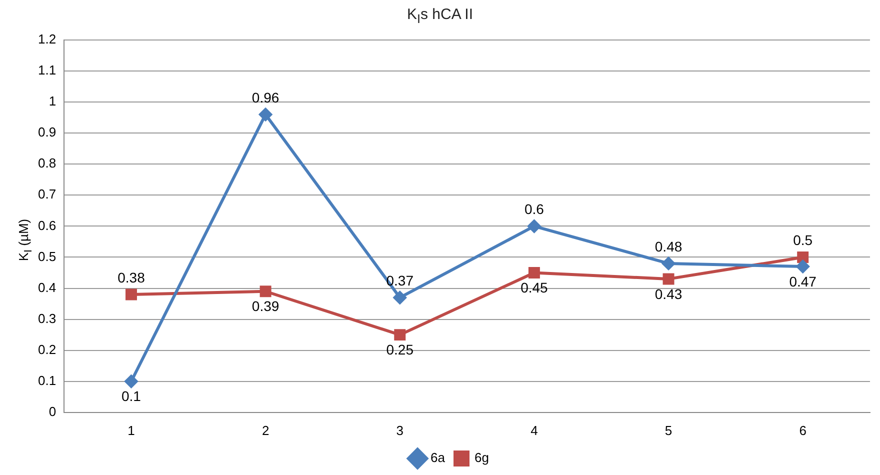  Describe the element at coordinates (47, 70) in the screenshot. I see `y-tick-label: 1.1` at that location.